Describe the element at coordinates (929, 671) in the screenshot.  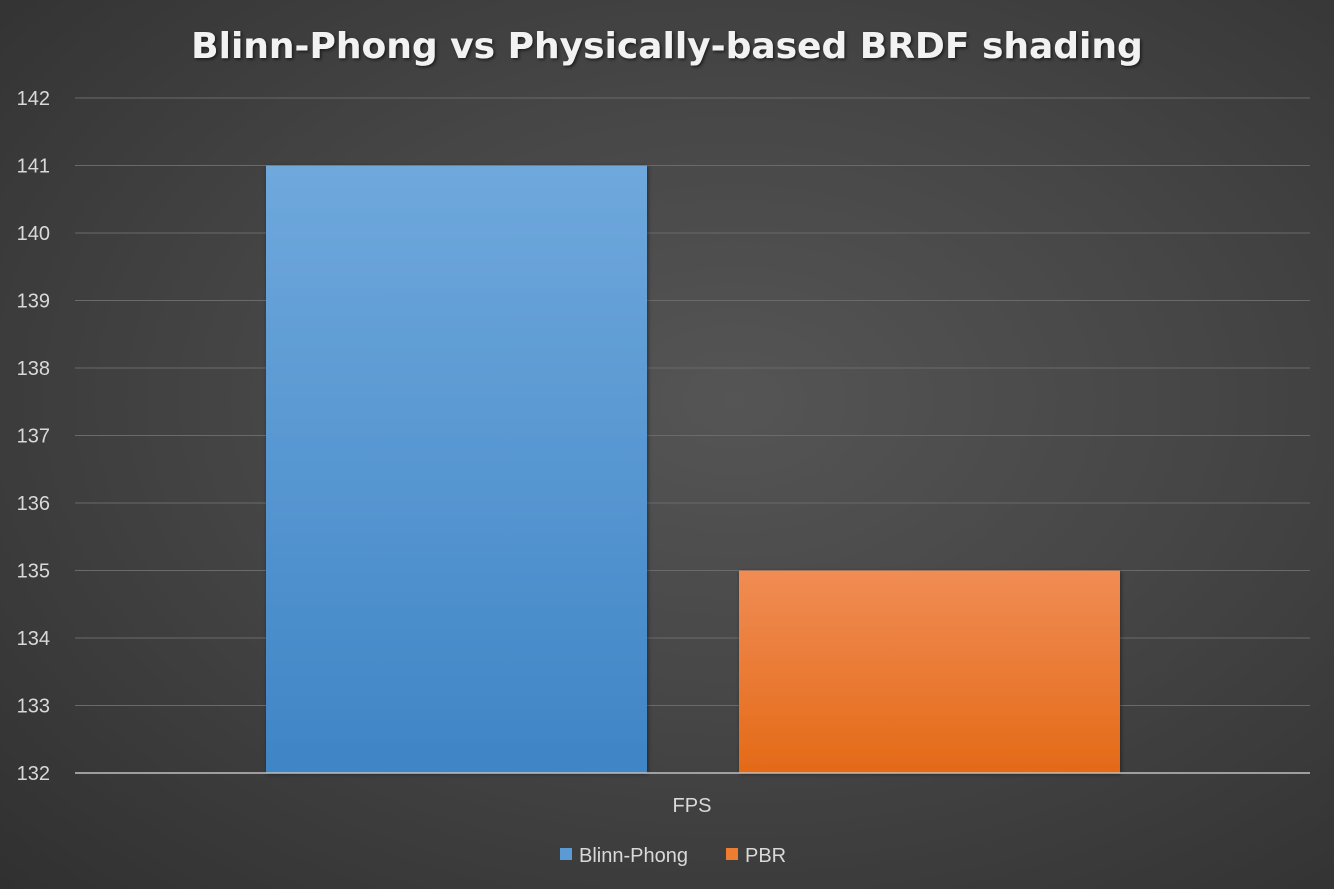
I see `bar-pbr` at that location.